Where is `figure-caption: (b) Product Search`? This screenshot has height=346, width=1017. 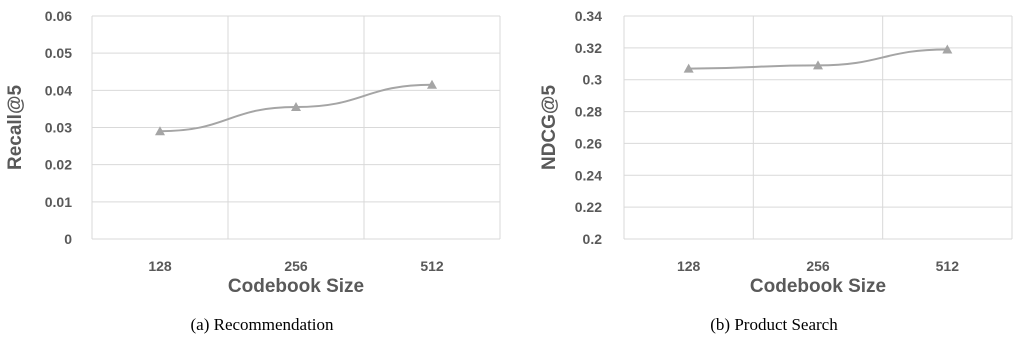 figure-caption: (b) Product Search is located at coordinates (774, 324).